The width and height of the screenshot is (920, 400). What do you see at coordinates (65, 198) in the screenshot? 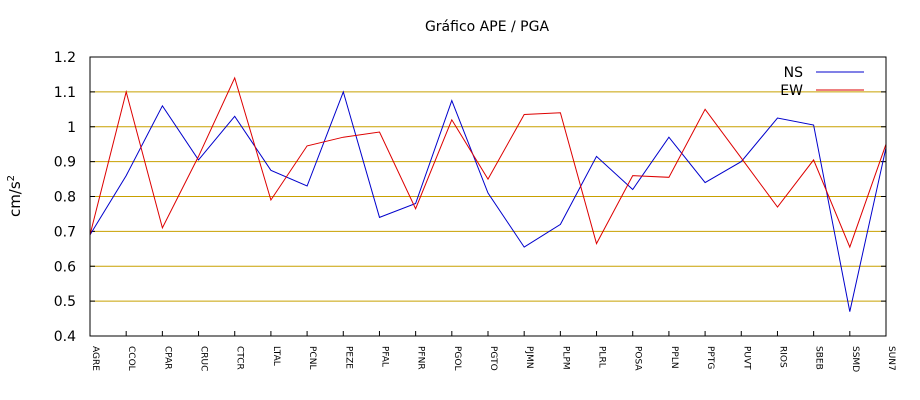
I see `y-tick-label: 0.8` at bounding box center [65, 198].